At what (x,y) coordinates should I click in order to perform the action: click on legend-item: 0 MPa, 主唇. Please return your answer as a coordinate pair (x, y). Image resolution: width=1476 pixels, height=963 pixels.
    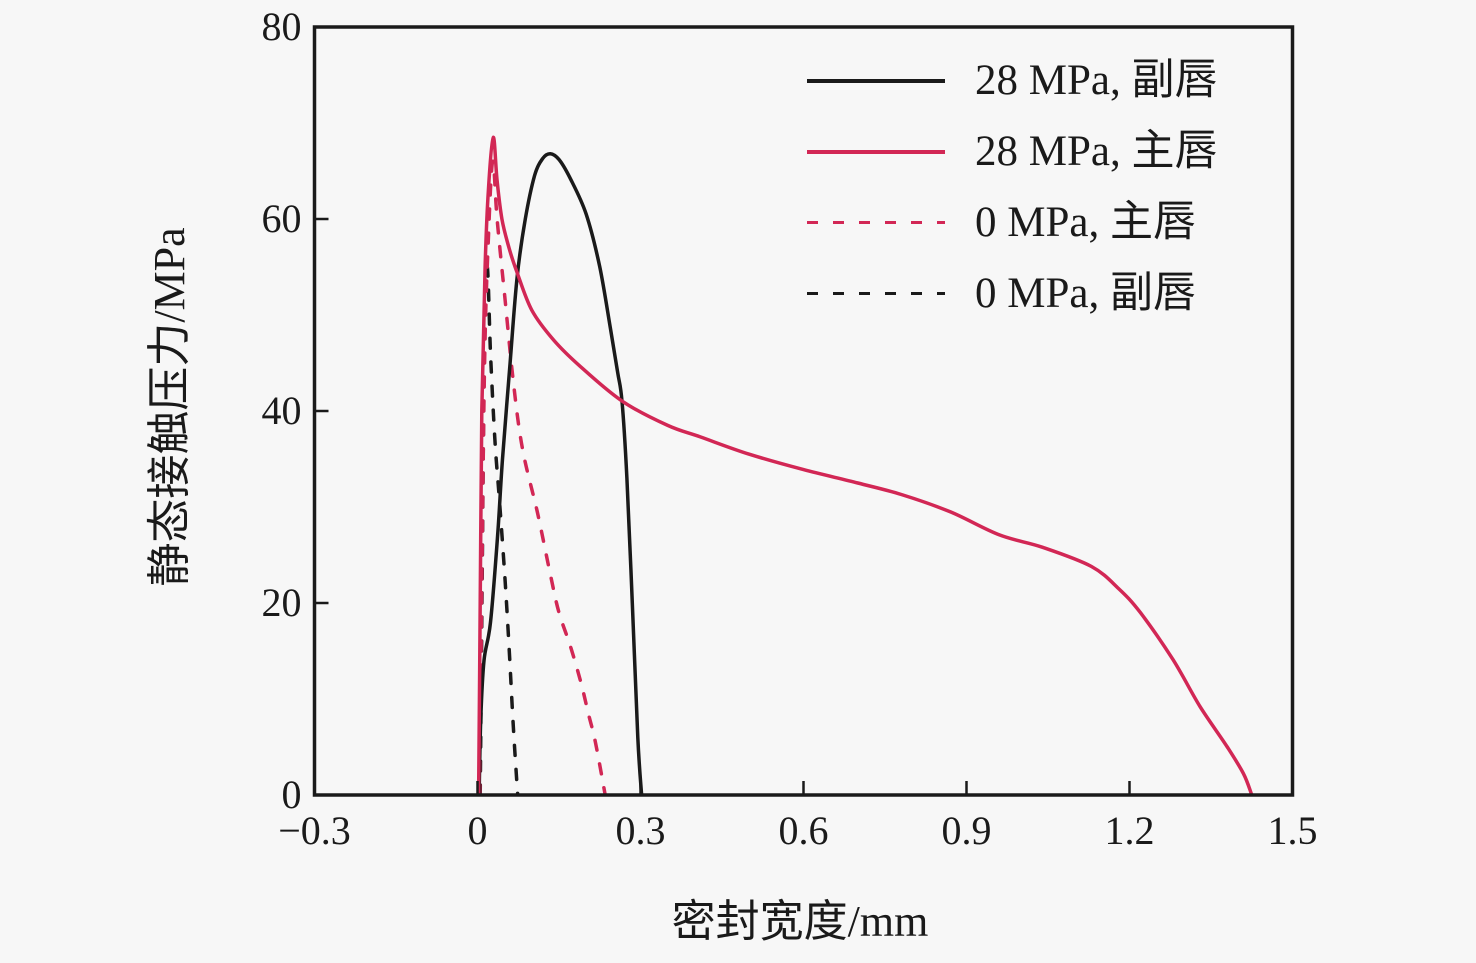
    Looking at the image, I should click on (1012, 222).